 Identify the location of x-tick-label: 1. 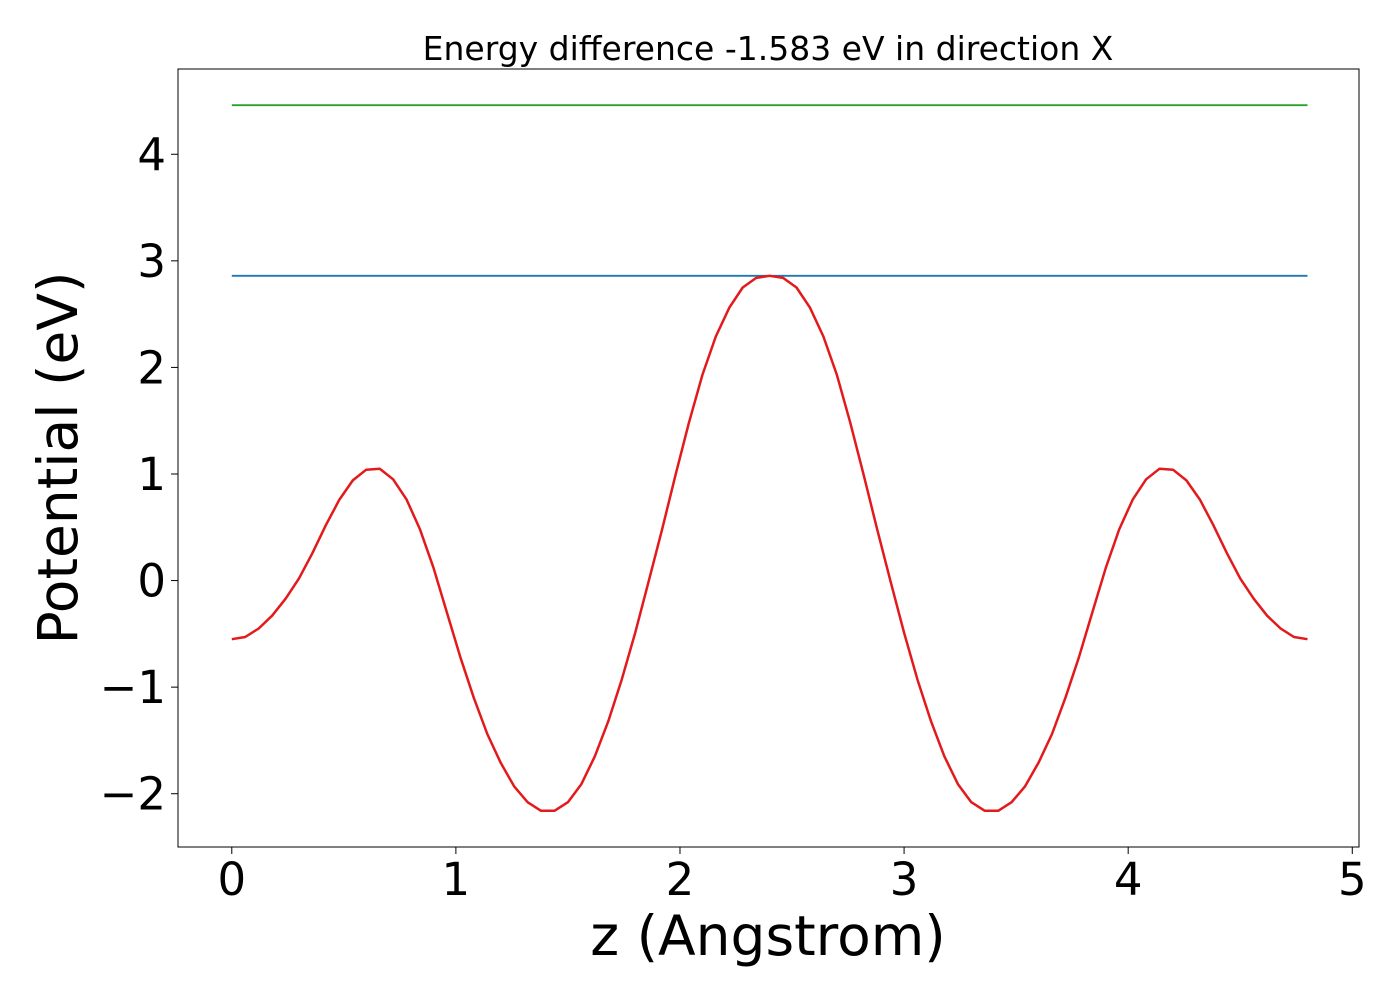
(456, 879).